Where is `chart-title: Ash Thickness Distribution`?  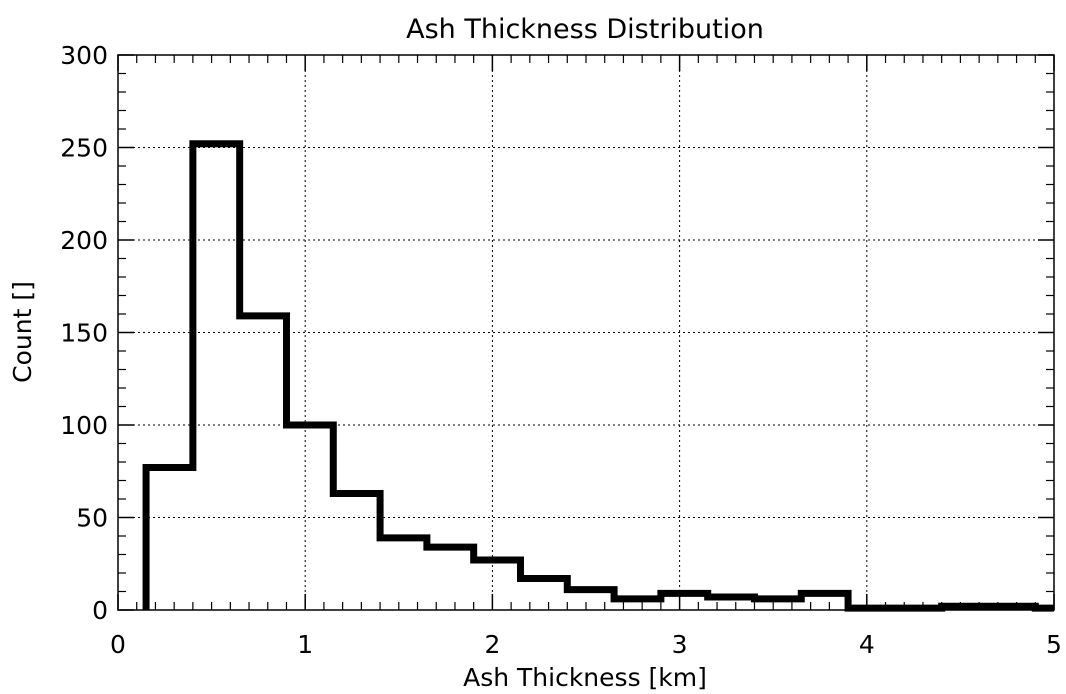
chart-title: Ash Thickness Distribution is located at coordinates (585, 29).